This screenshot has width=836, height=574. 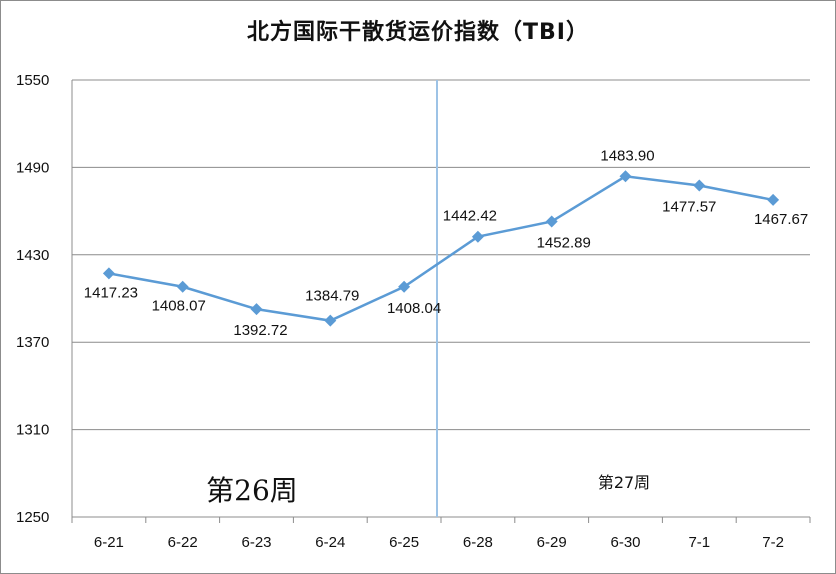 What do you see at coordinates (260, 330) in the screenshot?
I see `data-label: 1392.72` at bounding box center [260, 330].